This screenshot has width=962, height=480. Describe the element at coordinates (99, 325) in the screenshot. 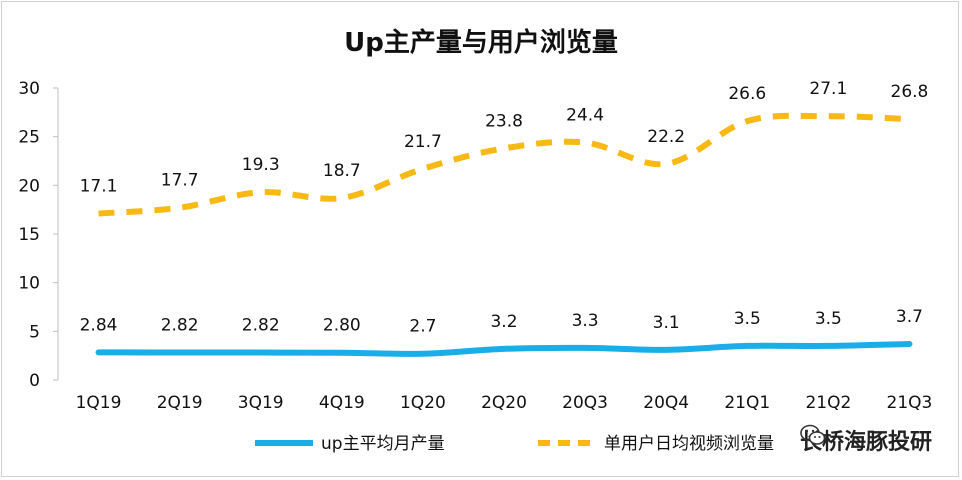

I see `data-label: 2.84` at that location.